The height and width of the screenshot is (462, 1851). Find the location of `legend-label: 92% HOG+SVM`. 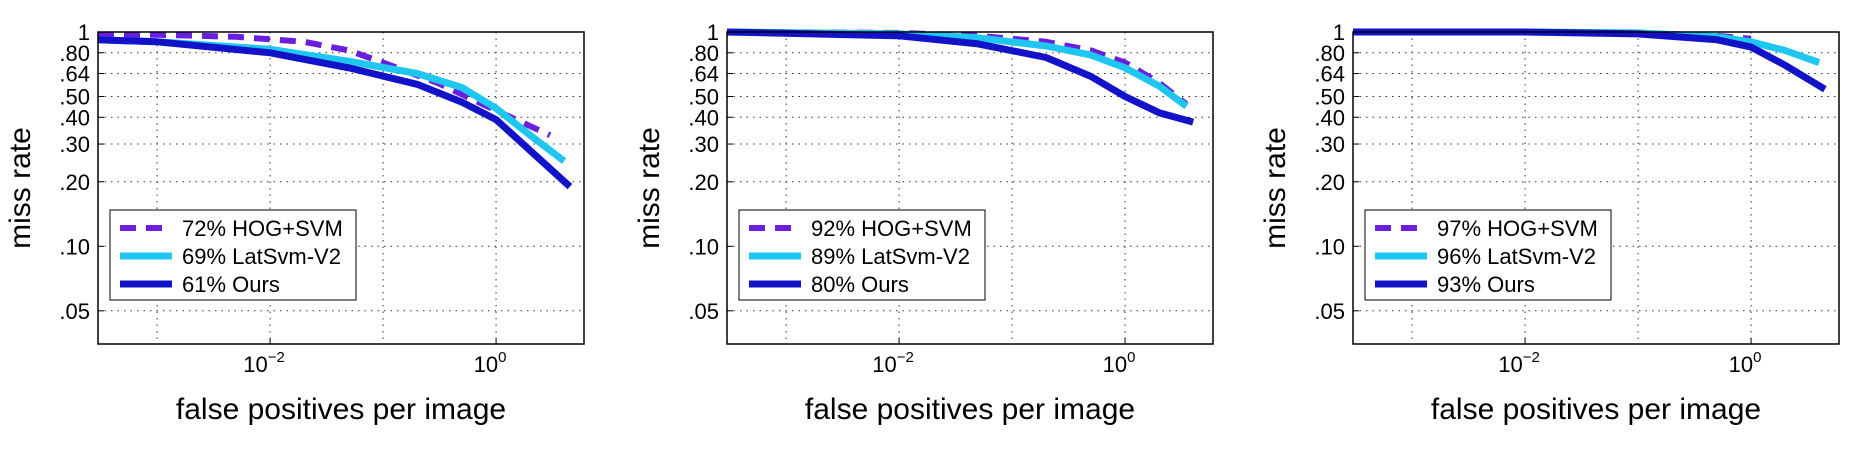

legend-label: 92% HOG+SVM is located at coordinates (891, 228).